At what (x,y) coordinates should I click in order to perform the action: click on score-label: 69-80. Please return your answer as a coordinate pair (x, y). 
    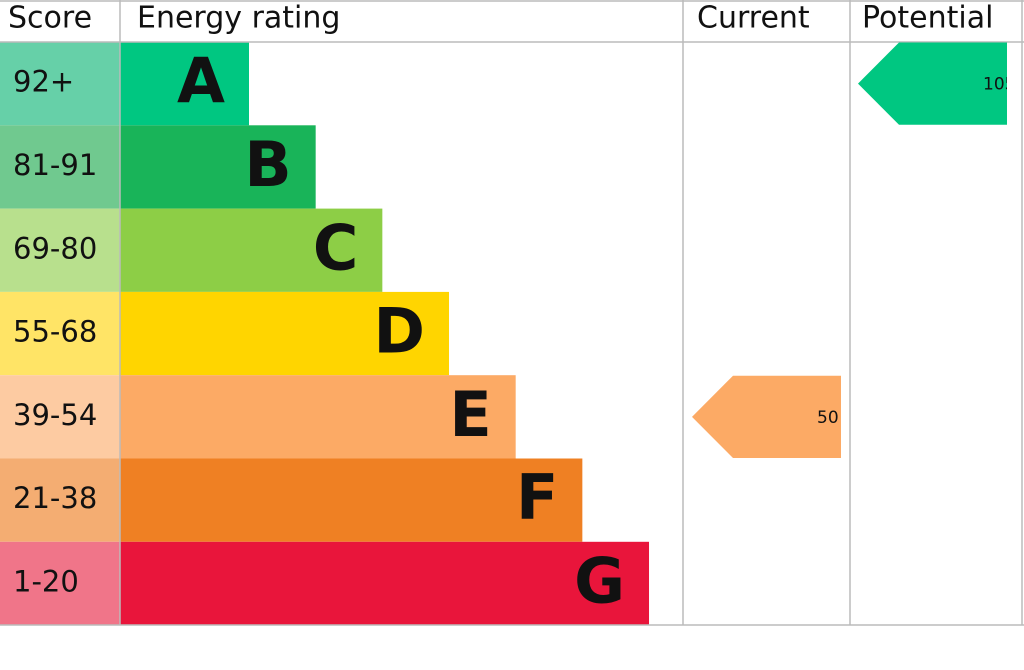
    Looking at the image, I should click on (55, 248).